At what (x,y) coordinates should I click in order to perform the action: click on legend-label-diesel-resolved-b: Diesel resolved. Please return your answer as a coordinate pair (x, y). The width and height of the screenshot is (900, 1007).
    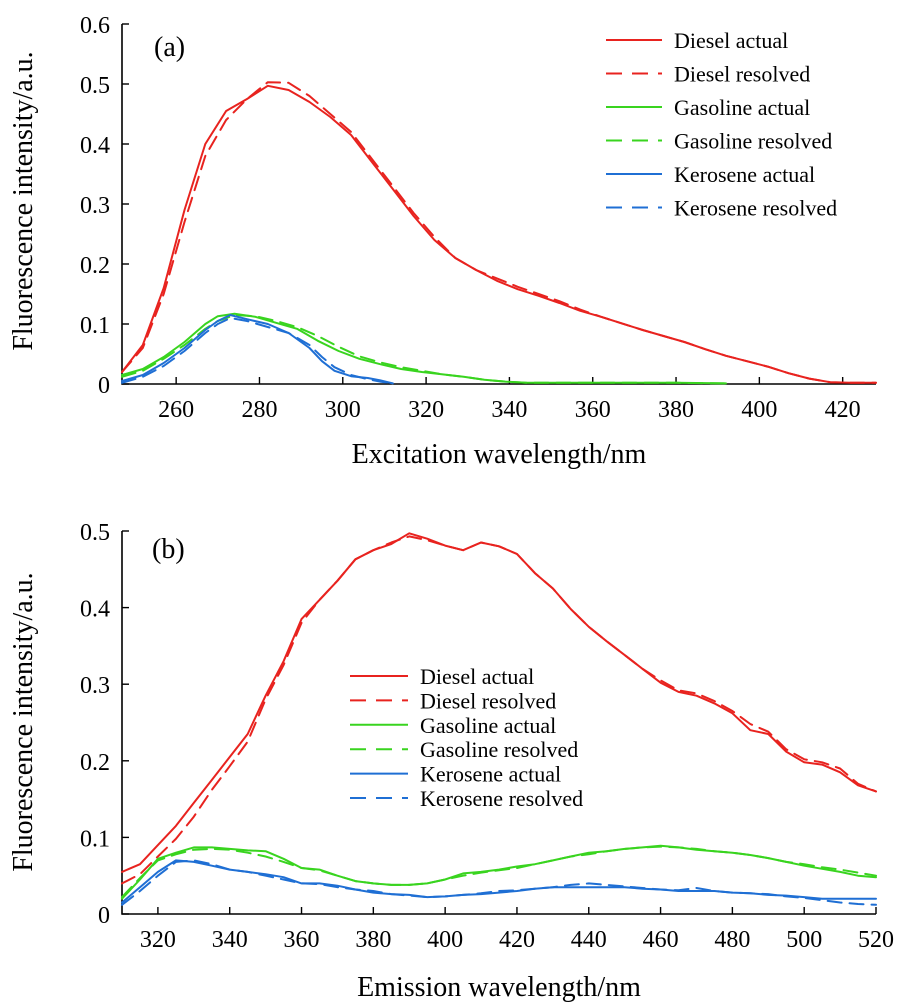
    Looking at the image, I should click on (488, 700).